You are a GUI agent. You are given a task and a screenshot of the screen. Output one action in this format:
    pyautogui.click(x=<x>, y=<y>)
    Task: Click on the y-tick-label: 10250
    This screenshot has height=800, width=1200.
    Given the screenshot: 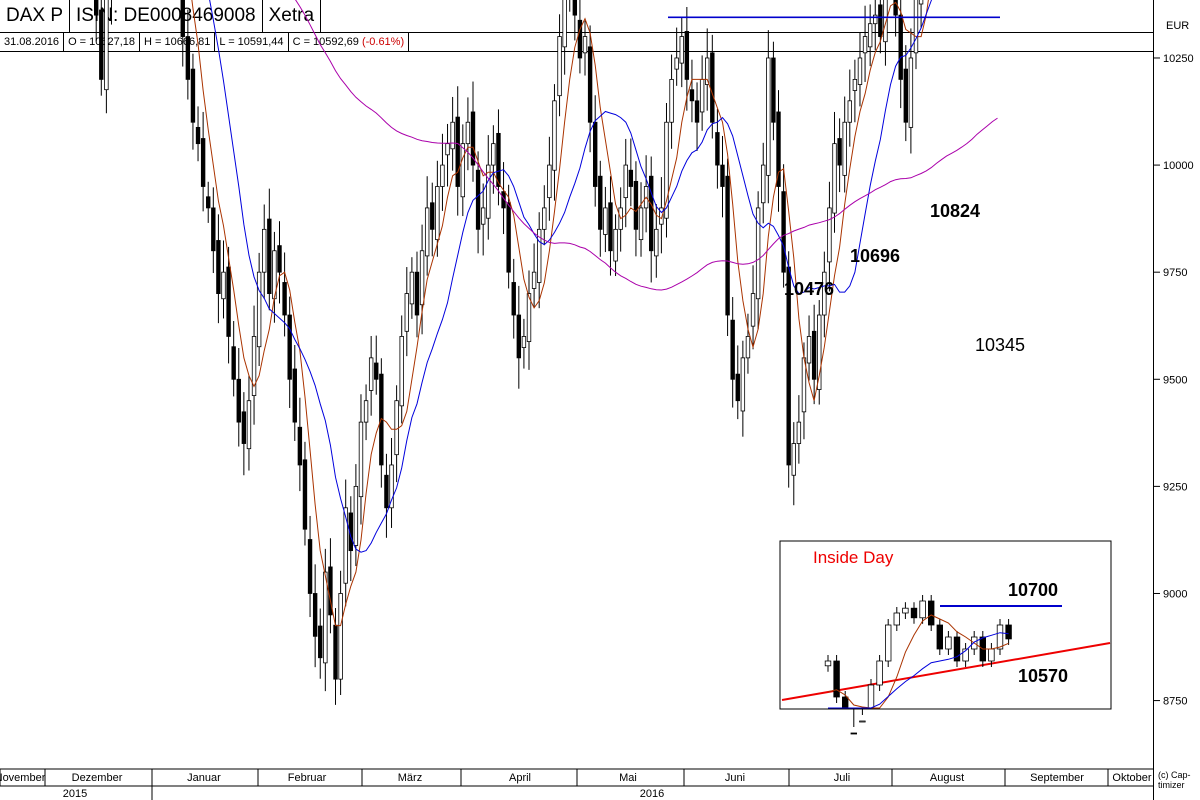 What is the action you would take?
    pyautogui.click(x=1178, y=59)
    